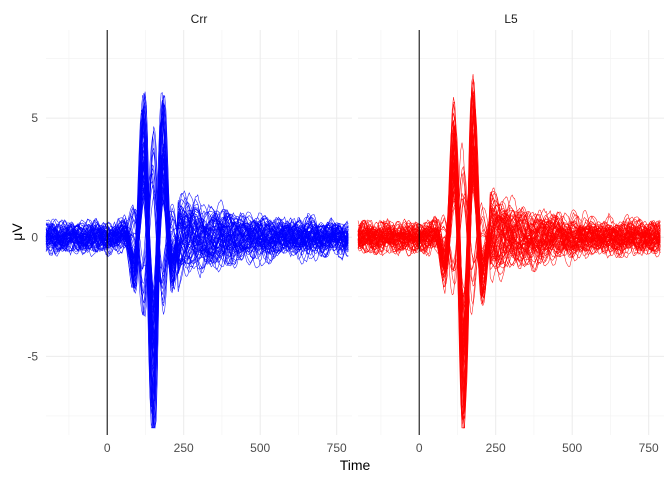 The image size is (672, 480). I want to click on panel-l5-x-tick-label-1: 250, so click(496, 448).